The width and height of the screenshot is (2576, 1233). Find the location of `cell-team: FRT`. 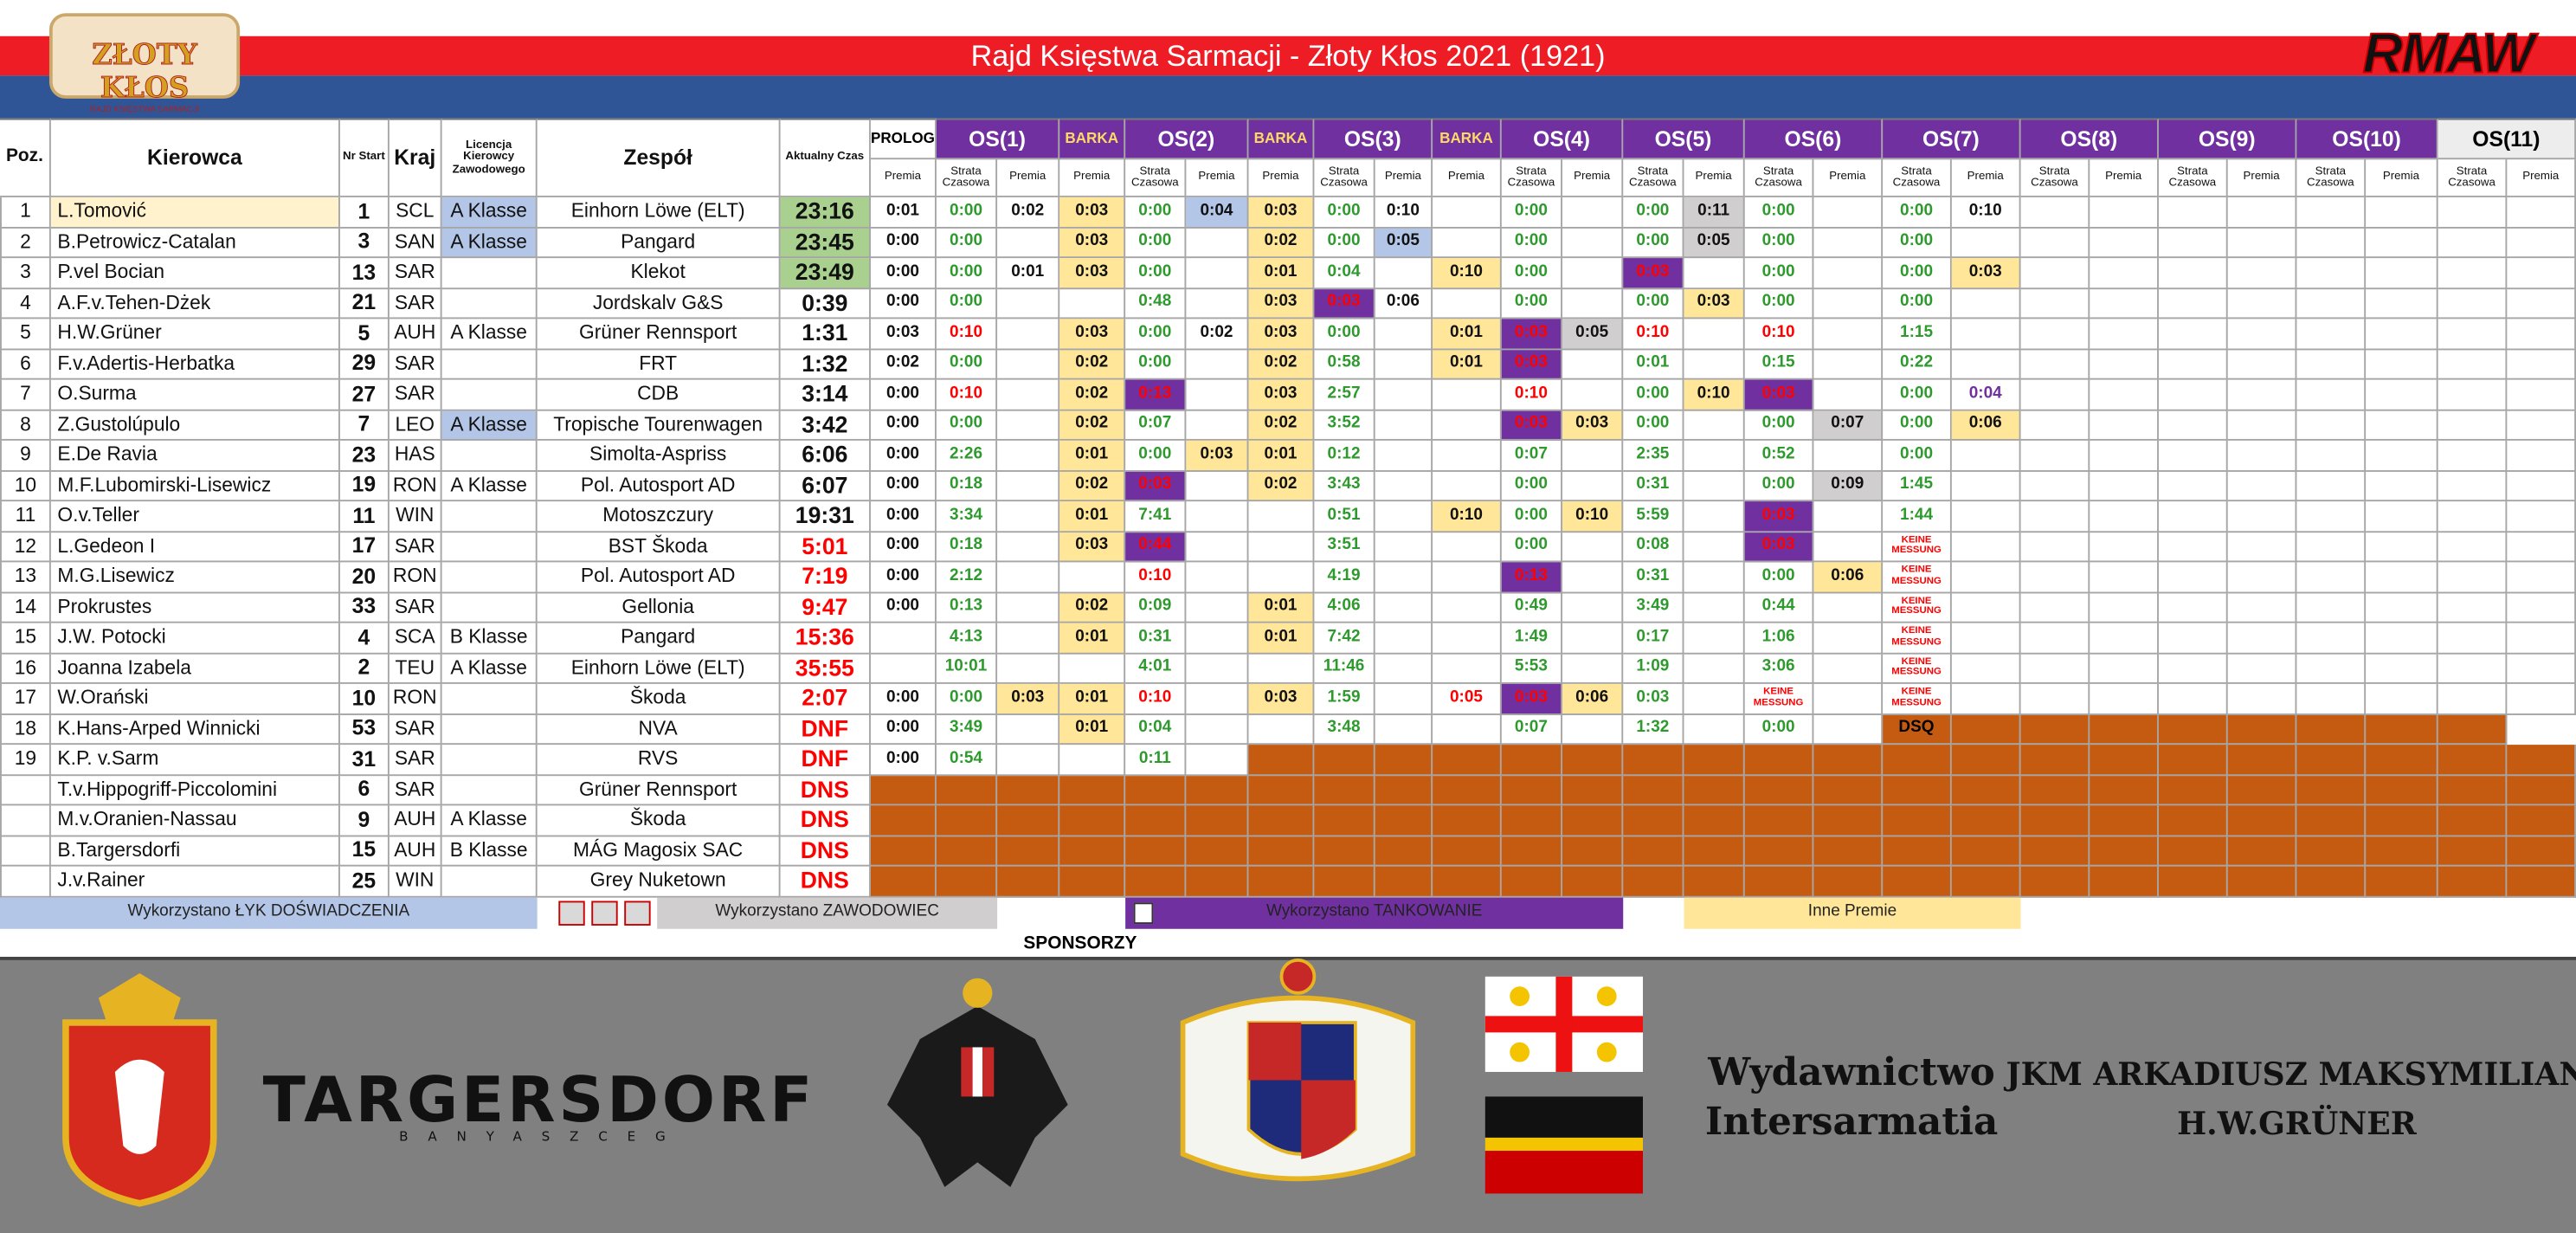

cell-team: FRT is located at coordinates (659, 364).